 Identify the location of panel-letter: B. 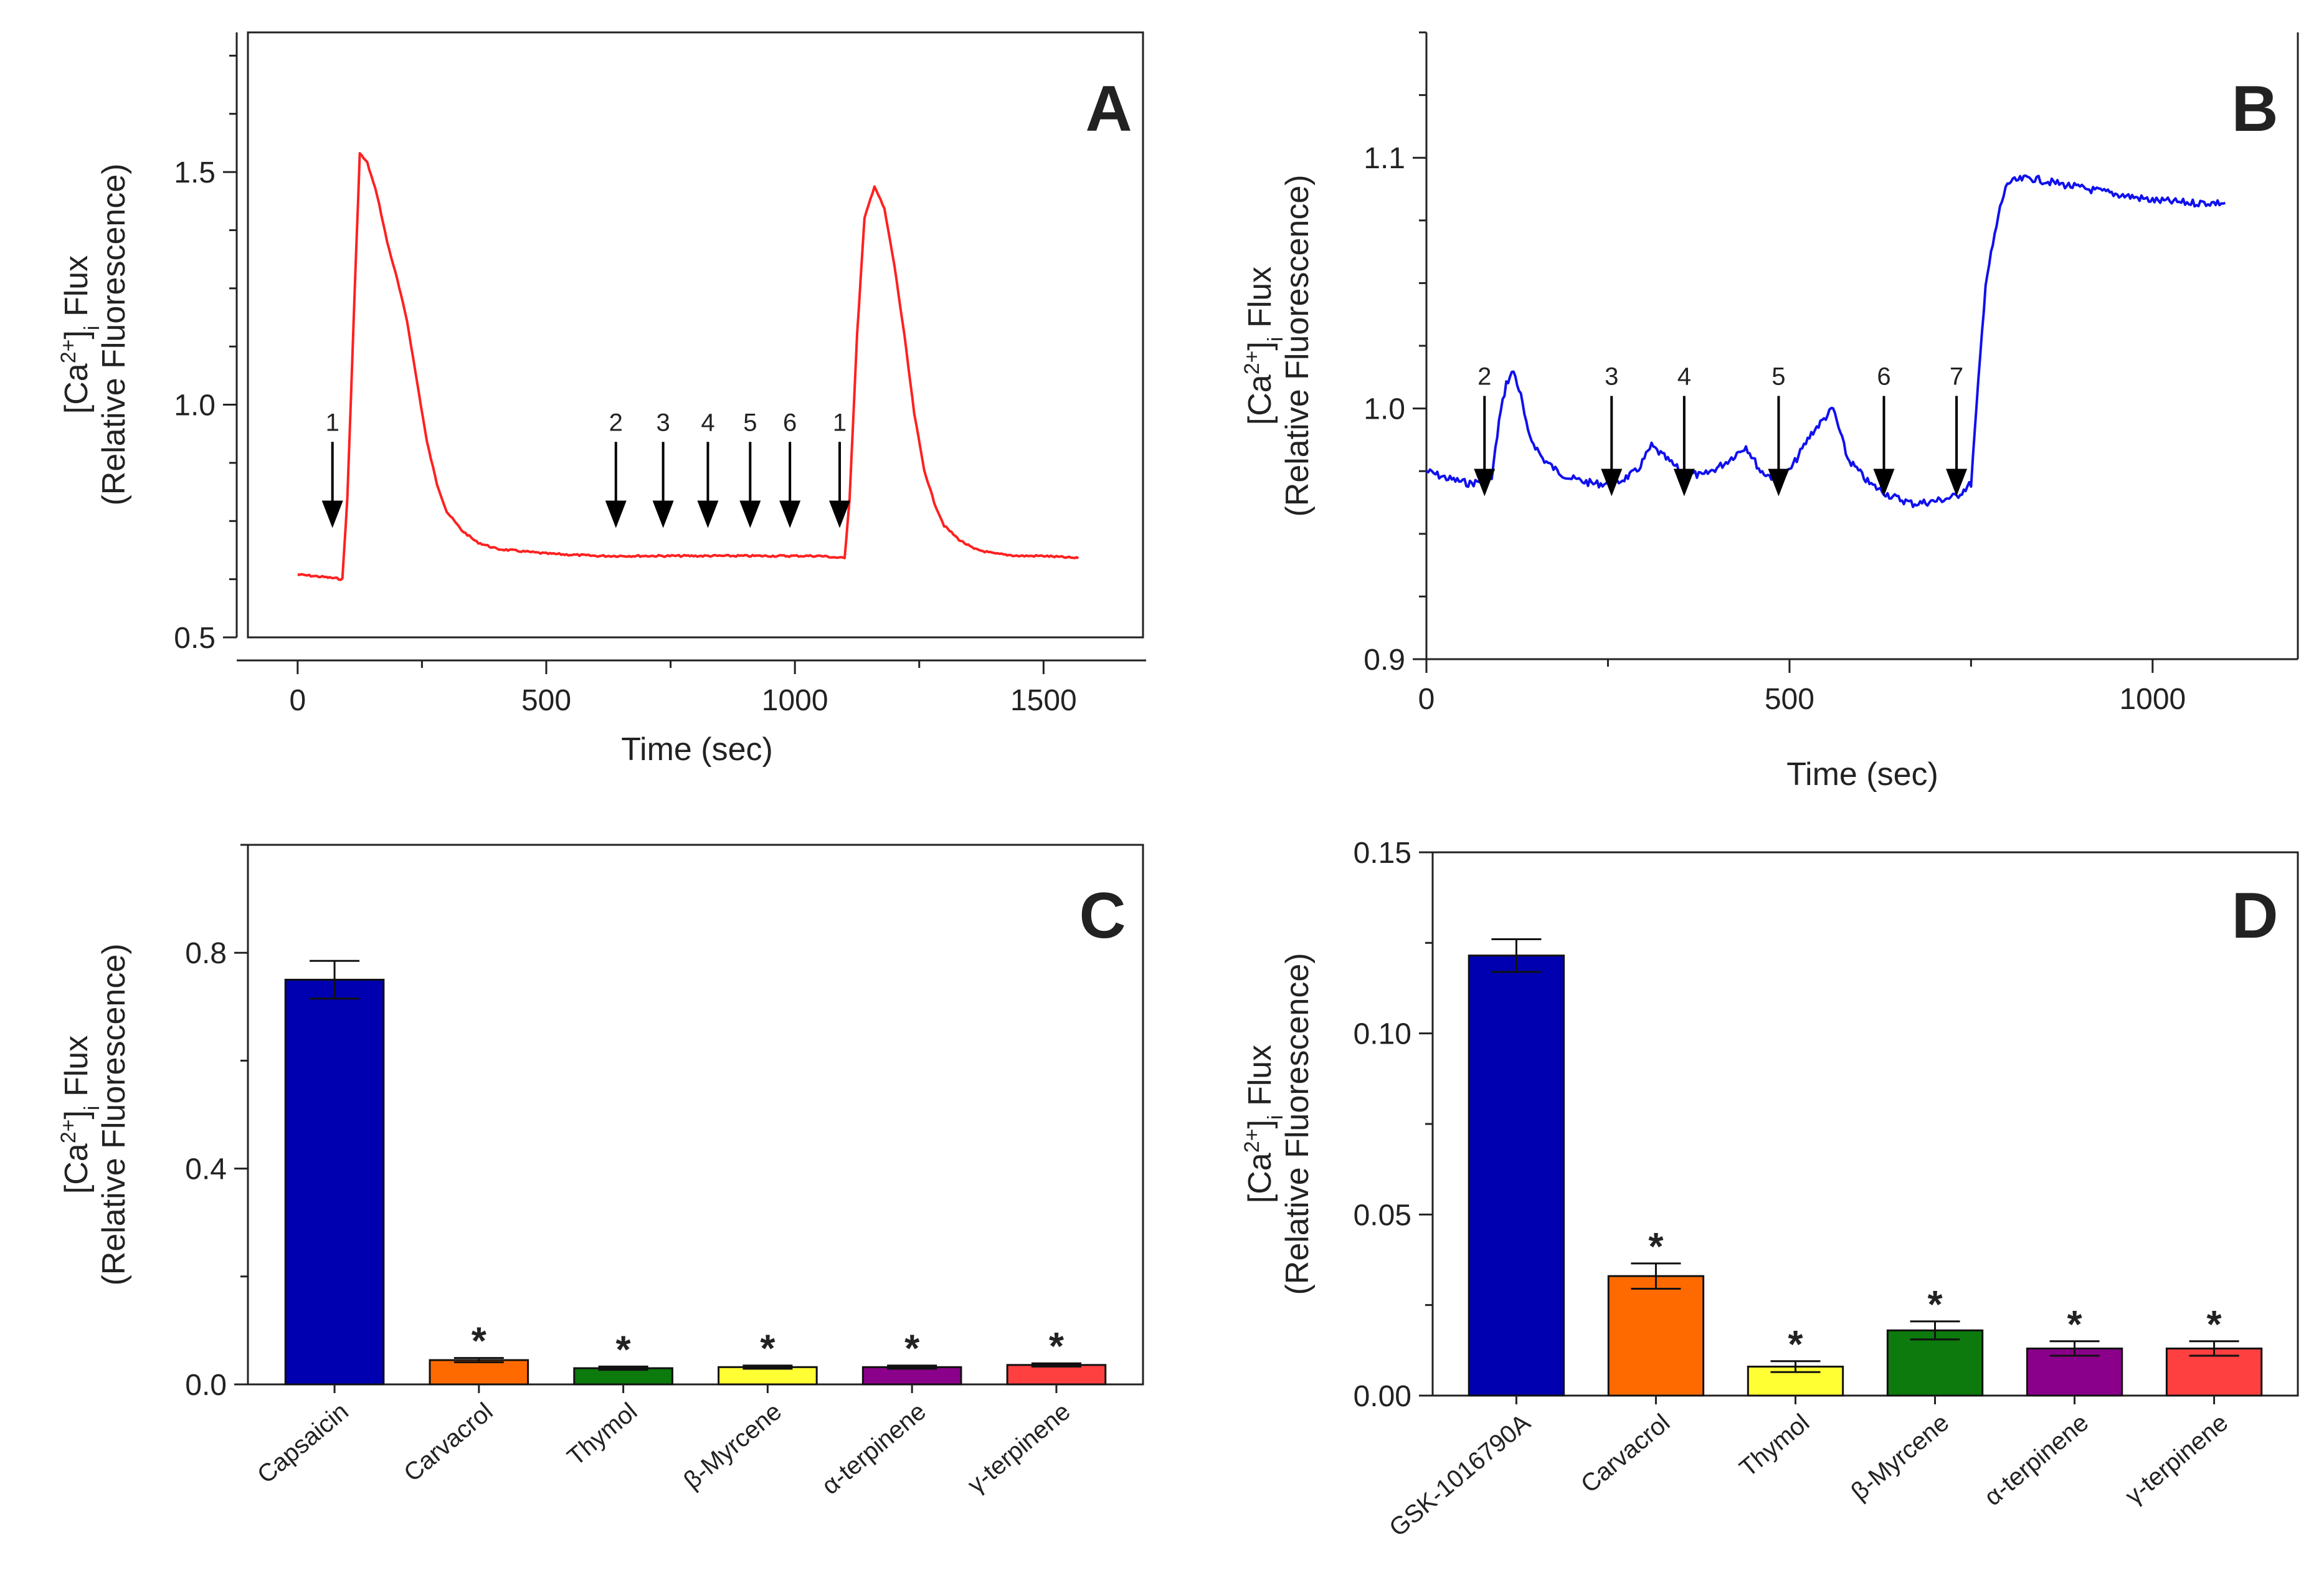
(2254, 109).